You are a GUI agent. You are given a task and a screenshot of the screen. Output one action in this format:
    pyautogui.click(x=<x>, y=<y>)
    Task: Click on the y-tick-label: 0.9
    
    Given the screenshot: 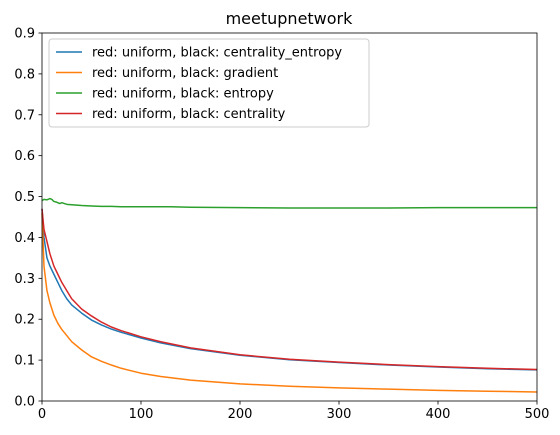 What is the action you would take?
    pyautogui.click(x=24, y=34)
    